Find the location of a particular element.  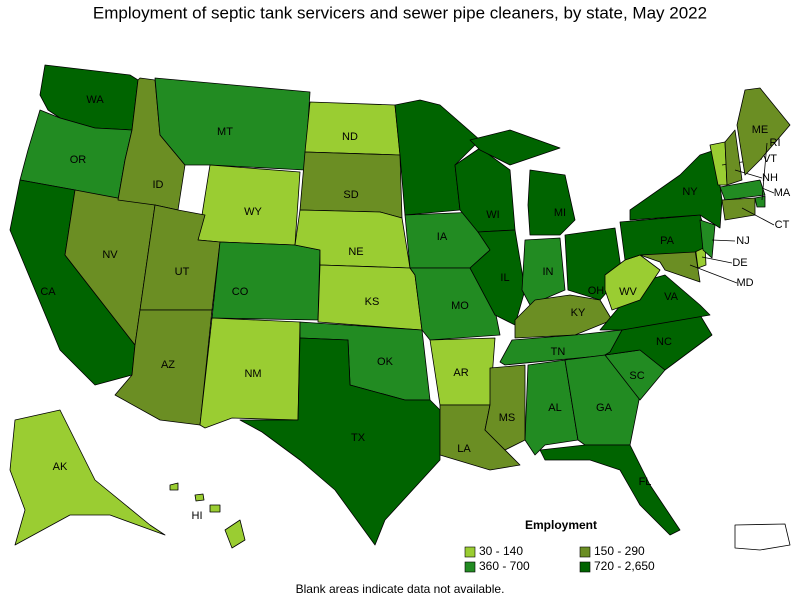

state-label: VT is located at coordinates (770, 159).